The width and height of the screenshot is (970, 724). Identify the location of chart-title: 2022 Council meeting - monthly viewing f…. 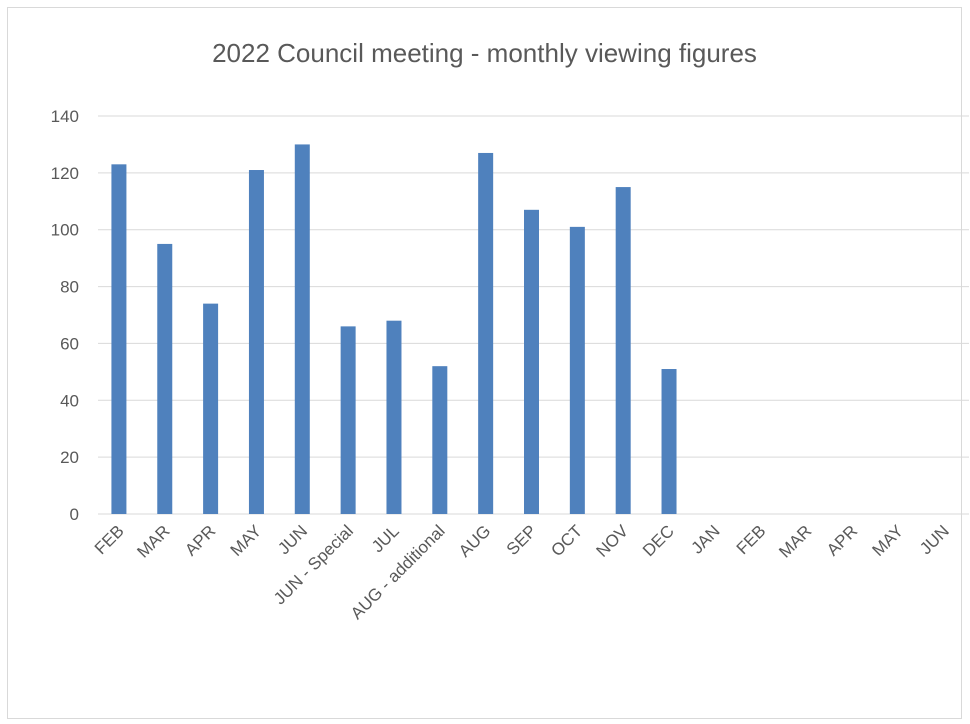
(484, 53).